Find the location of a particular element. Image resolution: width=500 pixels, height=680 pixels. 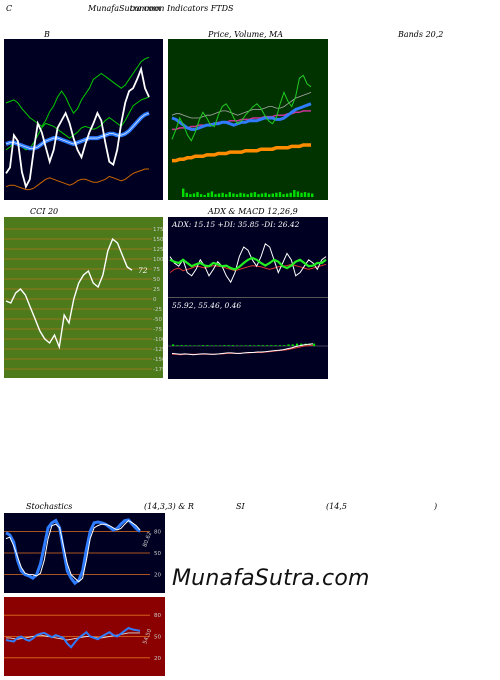

stoch-k-line is located at coordinates (73, 551).